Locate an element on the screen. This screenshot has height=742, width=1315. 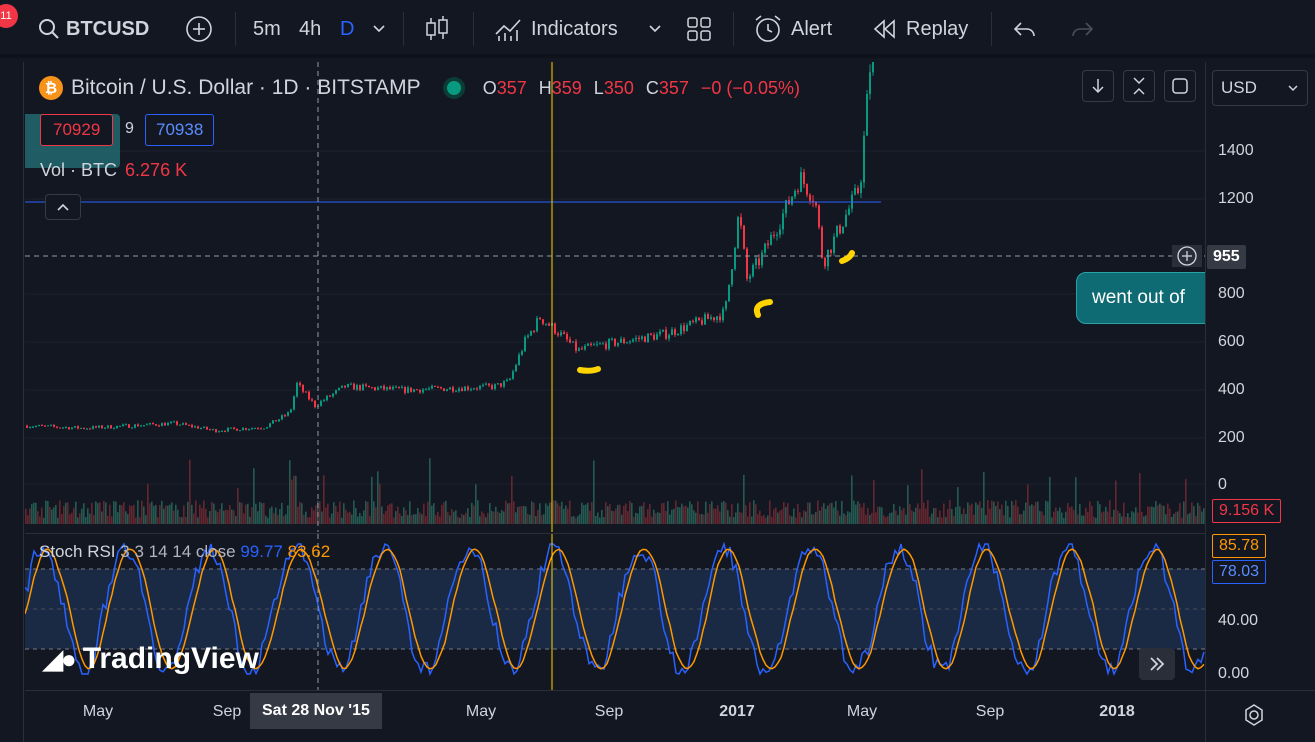
indicators-dropdown is located at coordinates (655, 29).